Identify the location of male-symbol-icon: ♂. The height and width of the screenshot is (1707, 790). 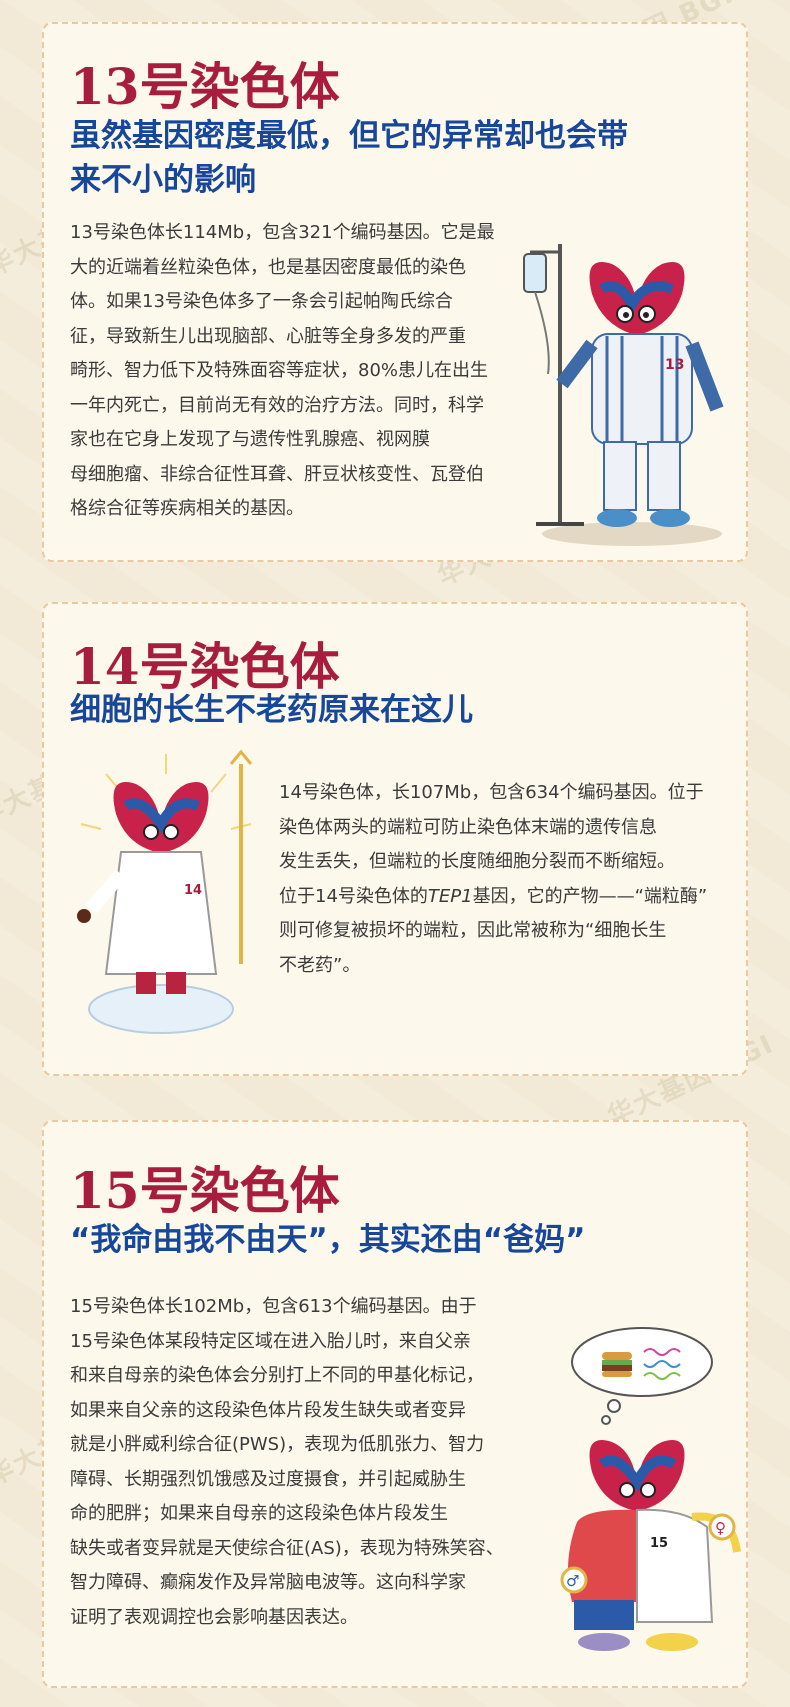
(572, 1581).